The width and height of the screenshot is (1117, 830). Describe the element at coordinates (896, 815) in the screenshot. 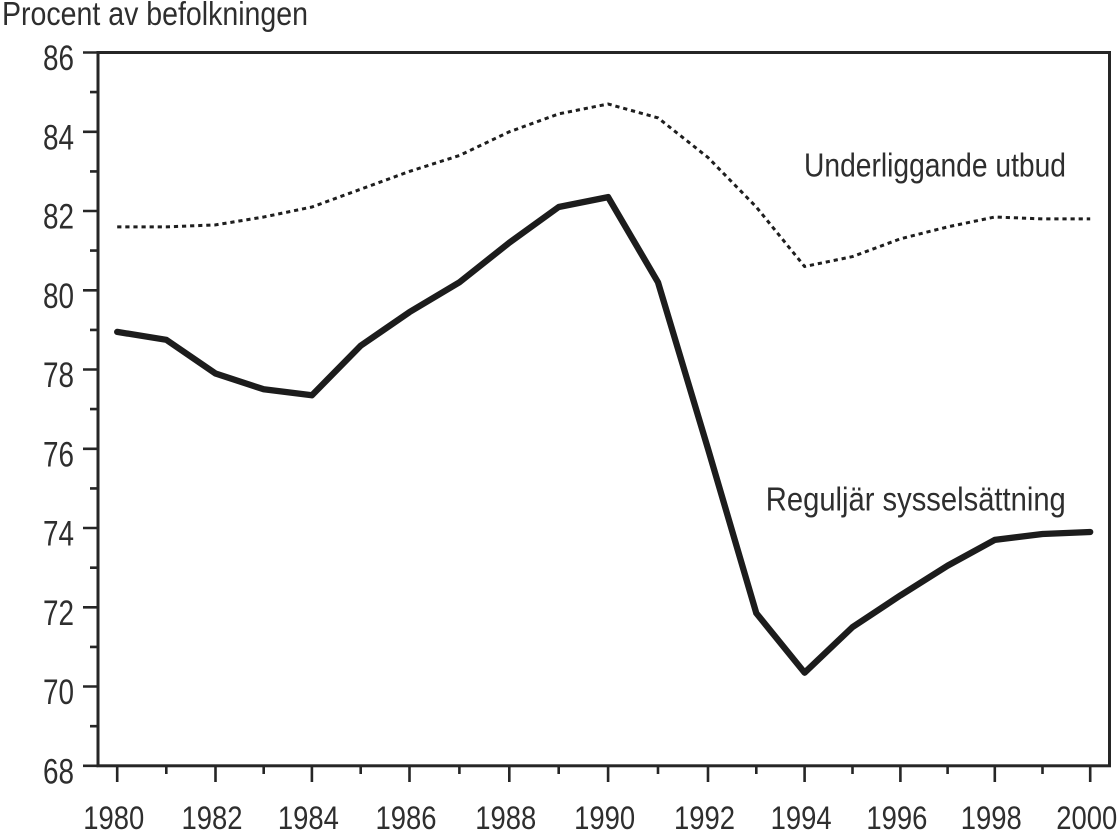

I see `svg-text: 1996` at that location.